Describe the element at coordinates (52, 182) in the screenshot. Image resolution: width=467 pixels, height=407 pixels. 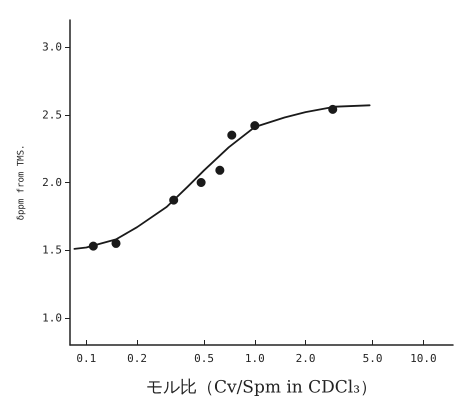
I see `y-tick-label: 2.0` at that location.